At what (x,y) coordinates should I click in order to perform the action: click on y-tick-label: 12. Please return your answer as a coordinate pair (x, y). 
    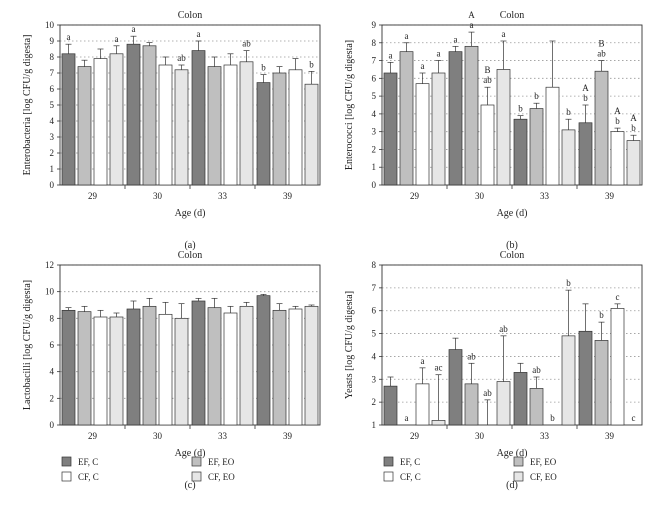
    Looking at the image, I should click on (49, 265).